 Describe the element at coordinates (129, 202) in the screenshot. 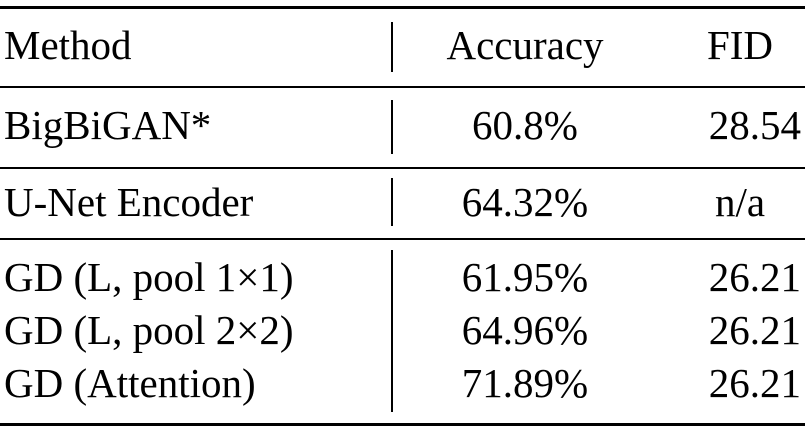

I see `method-cell: U-Net Encoder` at that location.